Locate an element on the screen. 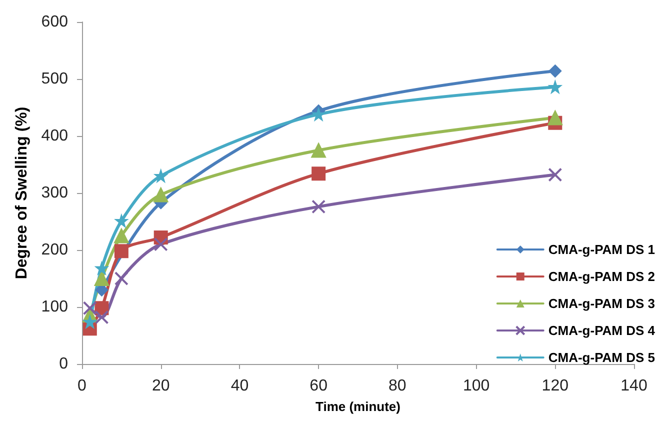  x-tick-label: 20 is located at coordinates (161, 386).